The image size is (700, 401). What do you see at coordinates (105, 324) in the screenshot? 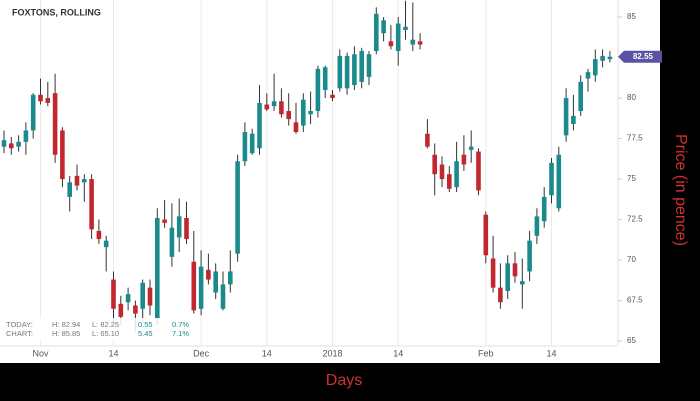
I see `info-text: L: 82.25` at bounding box center [105, 324].